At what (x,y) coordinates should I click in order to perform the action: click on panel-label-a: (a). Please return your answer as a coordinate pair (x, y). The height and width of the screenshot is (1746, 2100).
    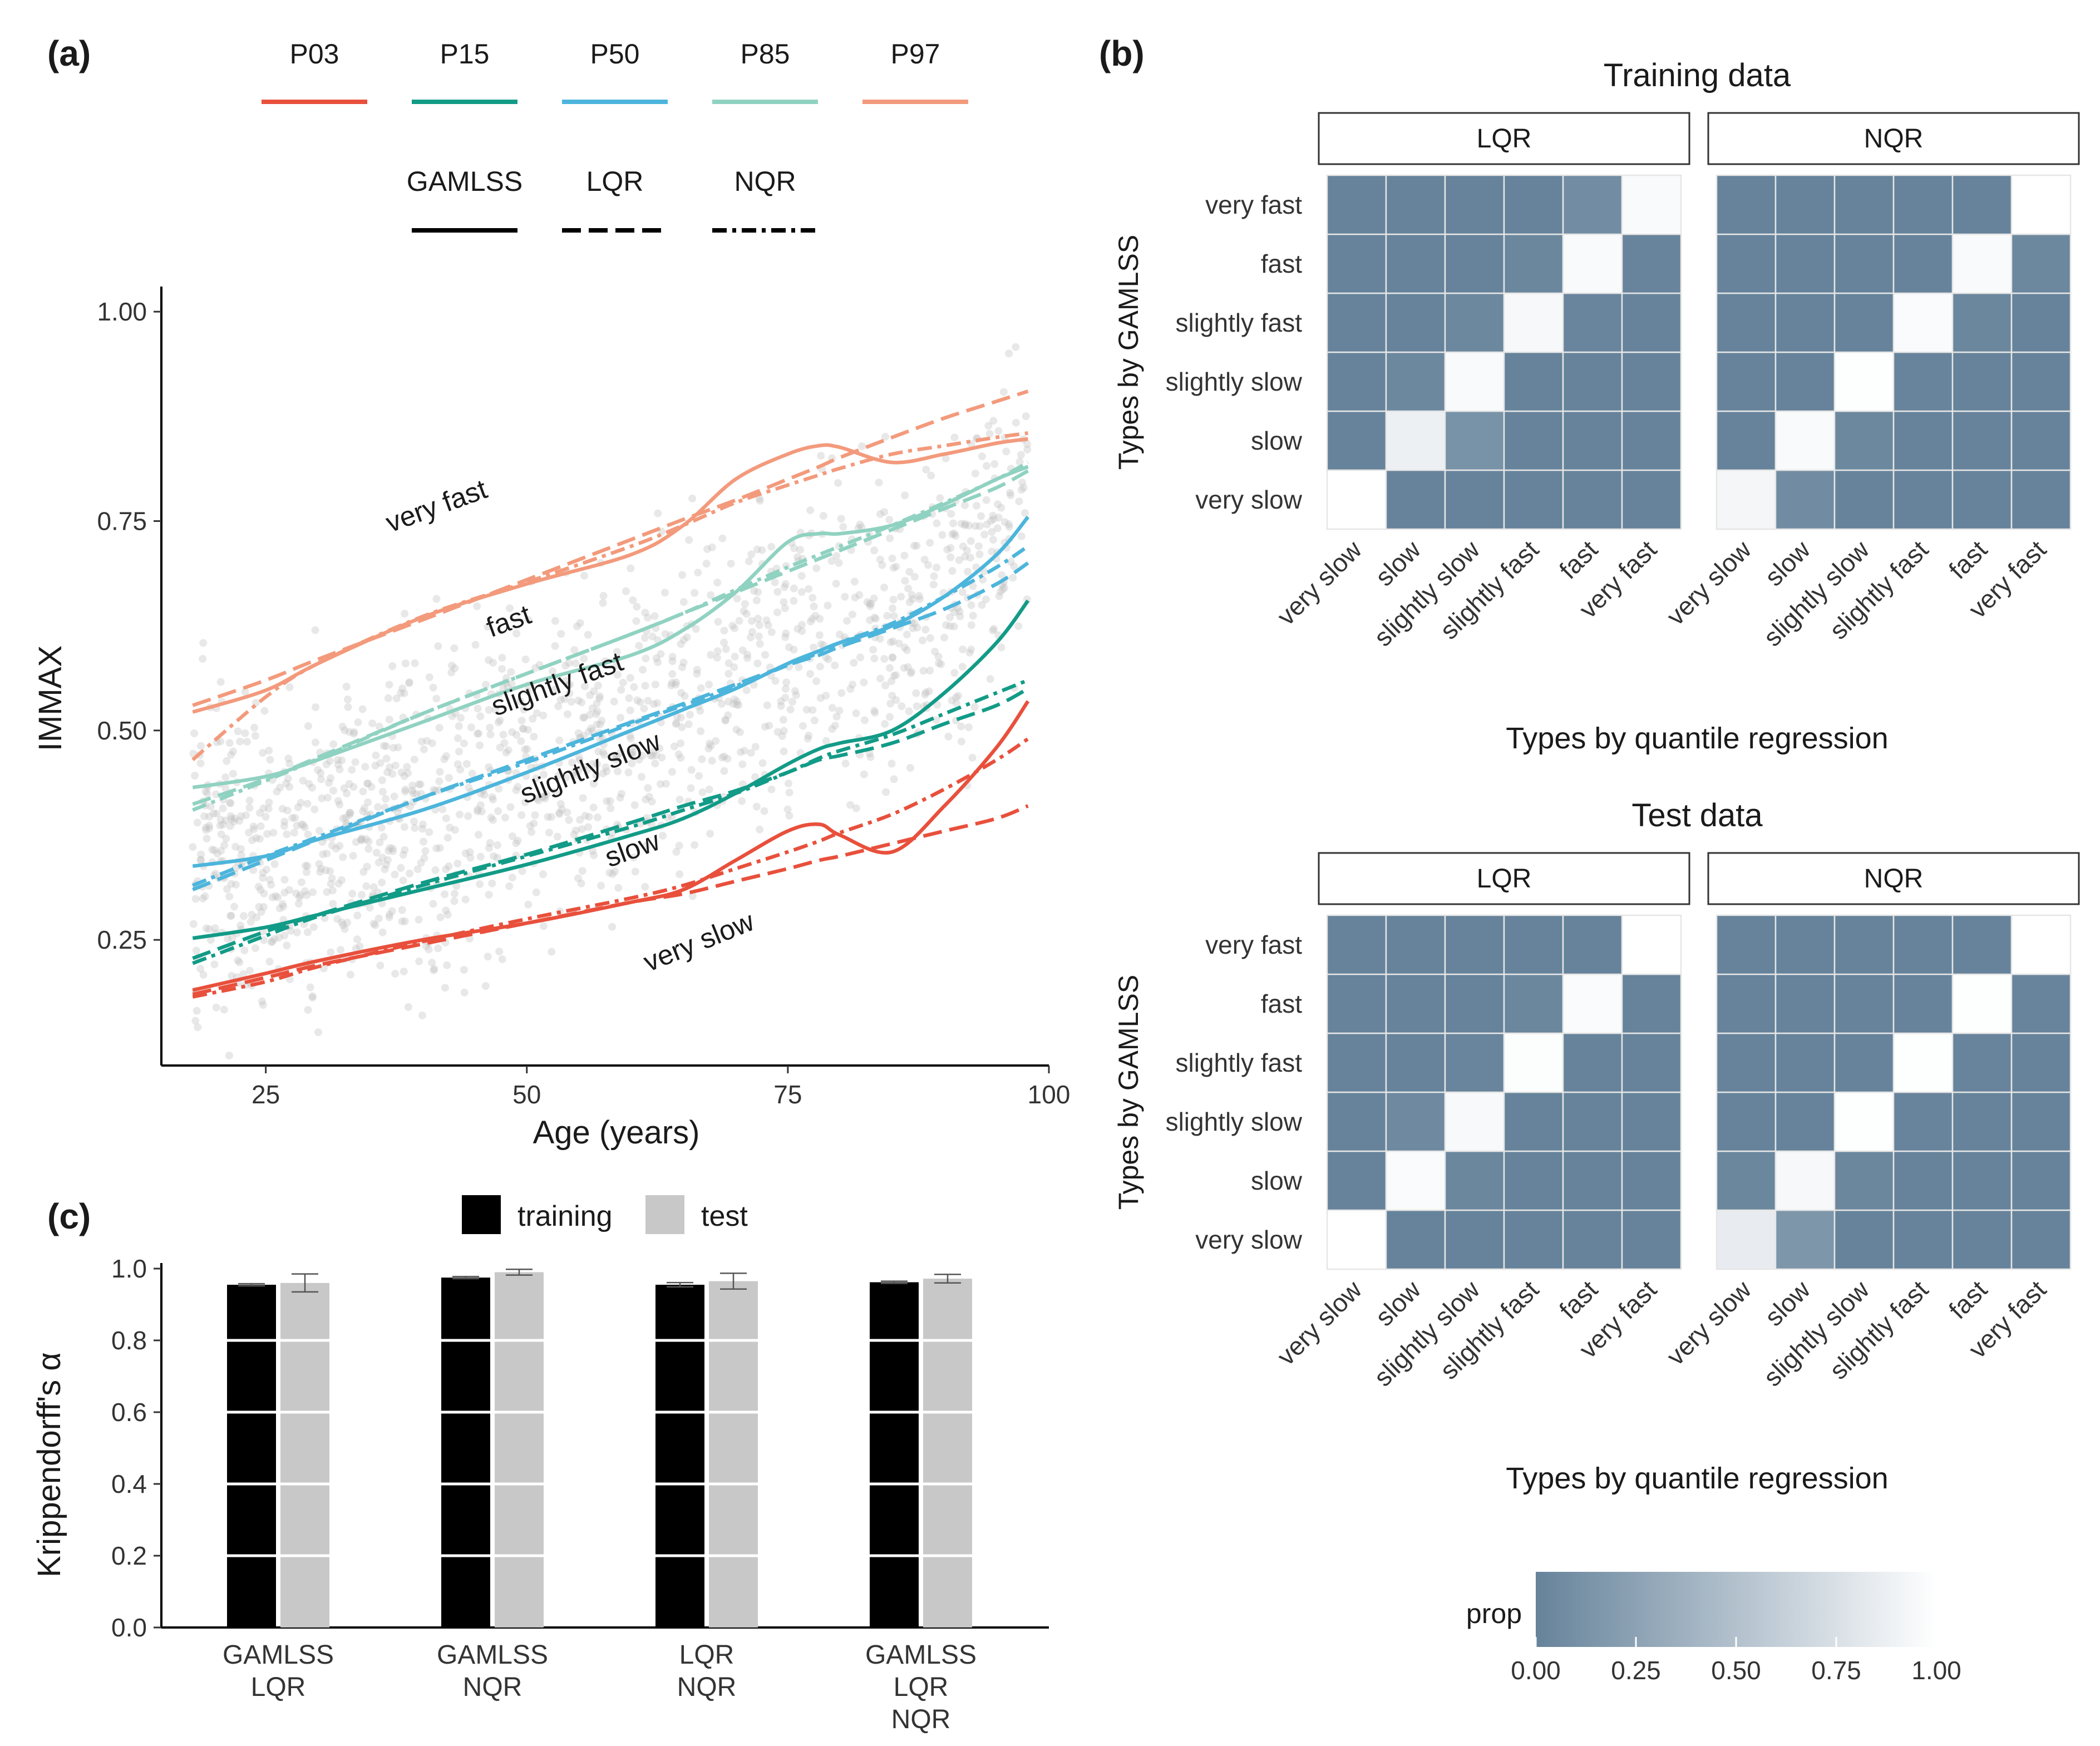
    Looking at the image, I should click on (69, 53).